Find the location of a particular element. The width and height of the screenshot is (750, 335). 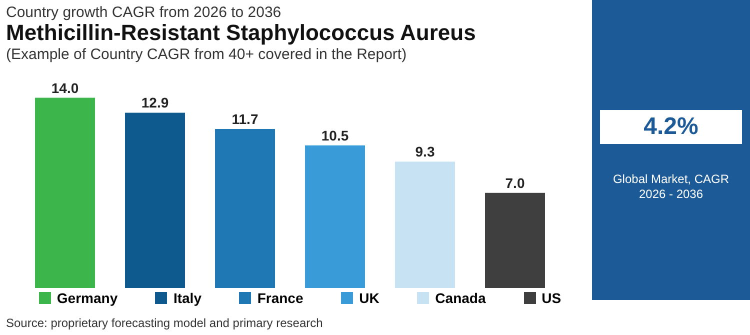

chart-title: Methicillin-Resistant Staphylococcus Aureus is located at coordinates (241, 33).